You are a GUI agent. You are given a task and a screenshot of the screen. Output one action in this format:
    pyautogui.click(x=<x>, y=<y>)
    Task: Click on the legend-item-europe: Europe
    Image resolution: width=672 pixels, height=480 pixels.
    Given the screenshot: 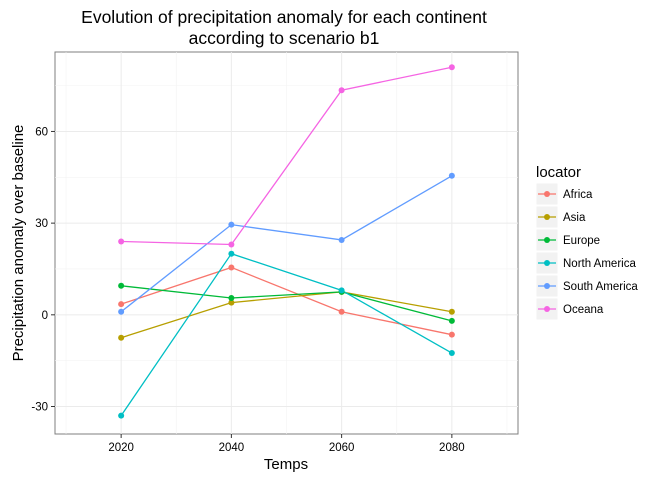 What is the action you would take?
    pyautogui.click(x=567, y=240)
    